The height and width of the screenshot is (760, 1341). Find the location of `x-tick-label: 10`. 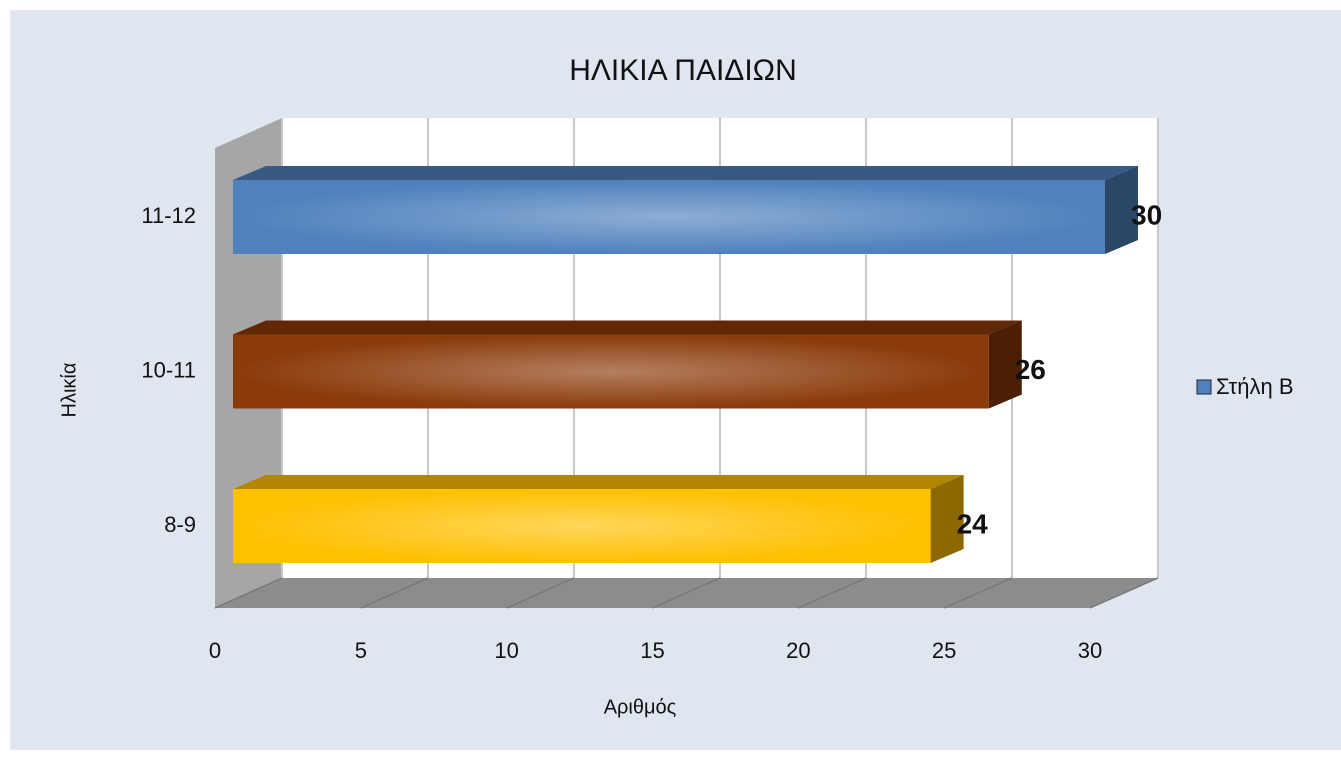

x-tick-label: 10 is located at coordinates (506, 650).